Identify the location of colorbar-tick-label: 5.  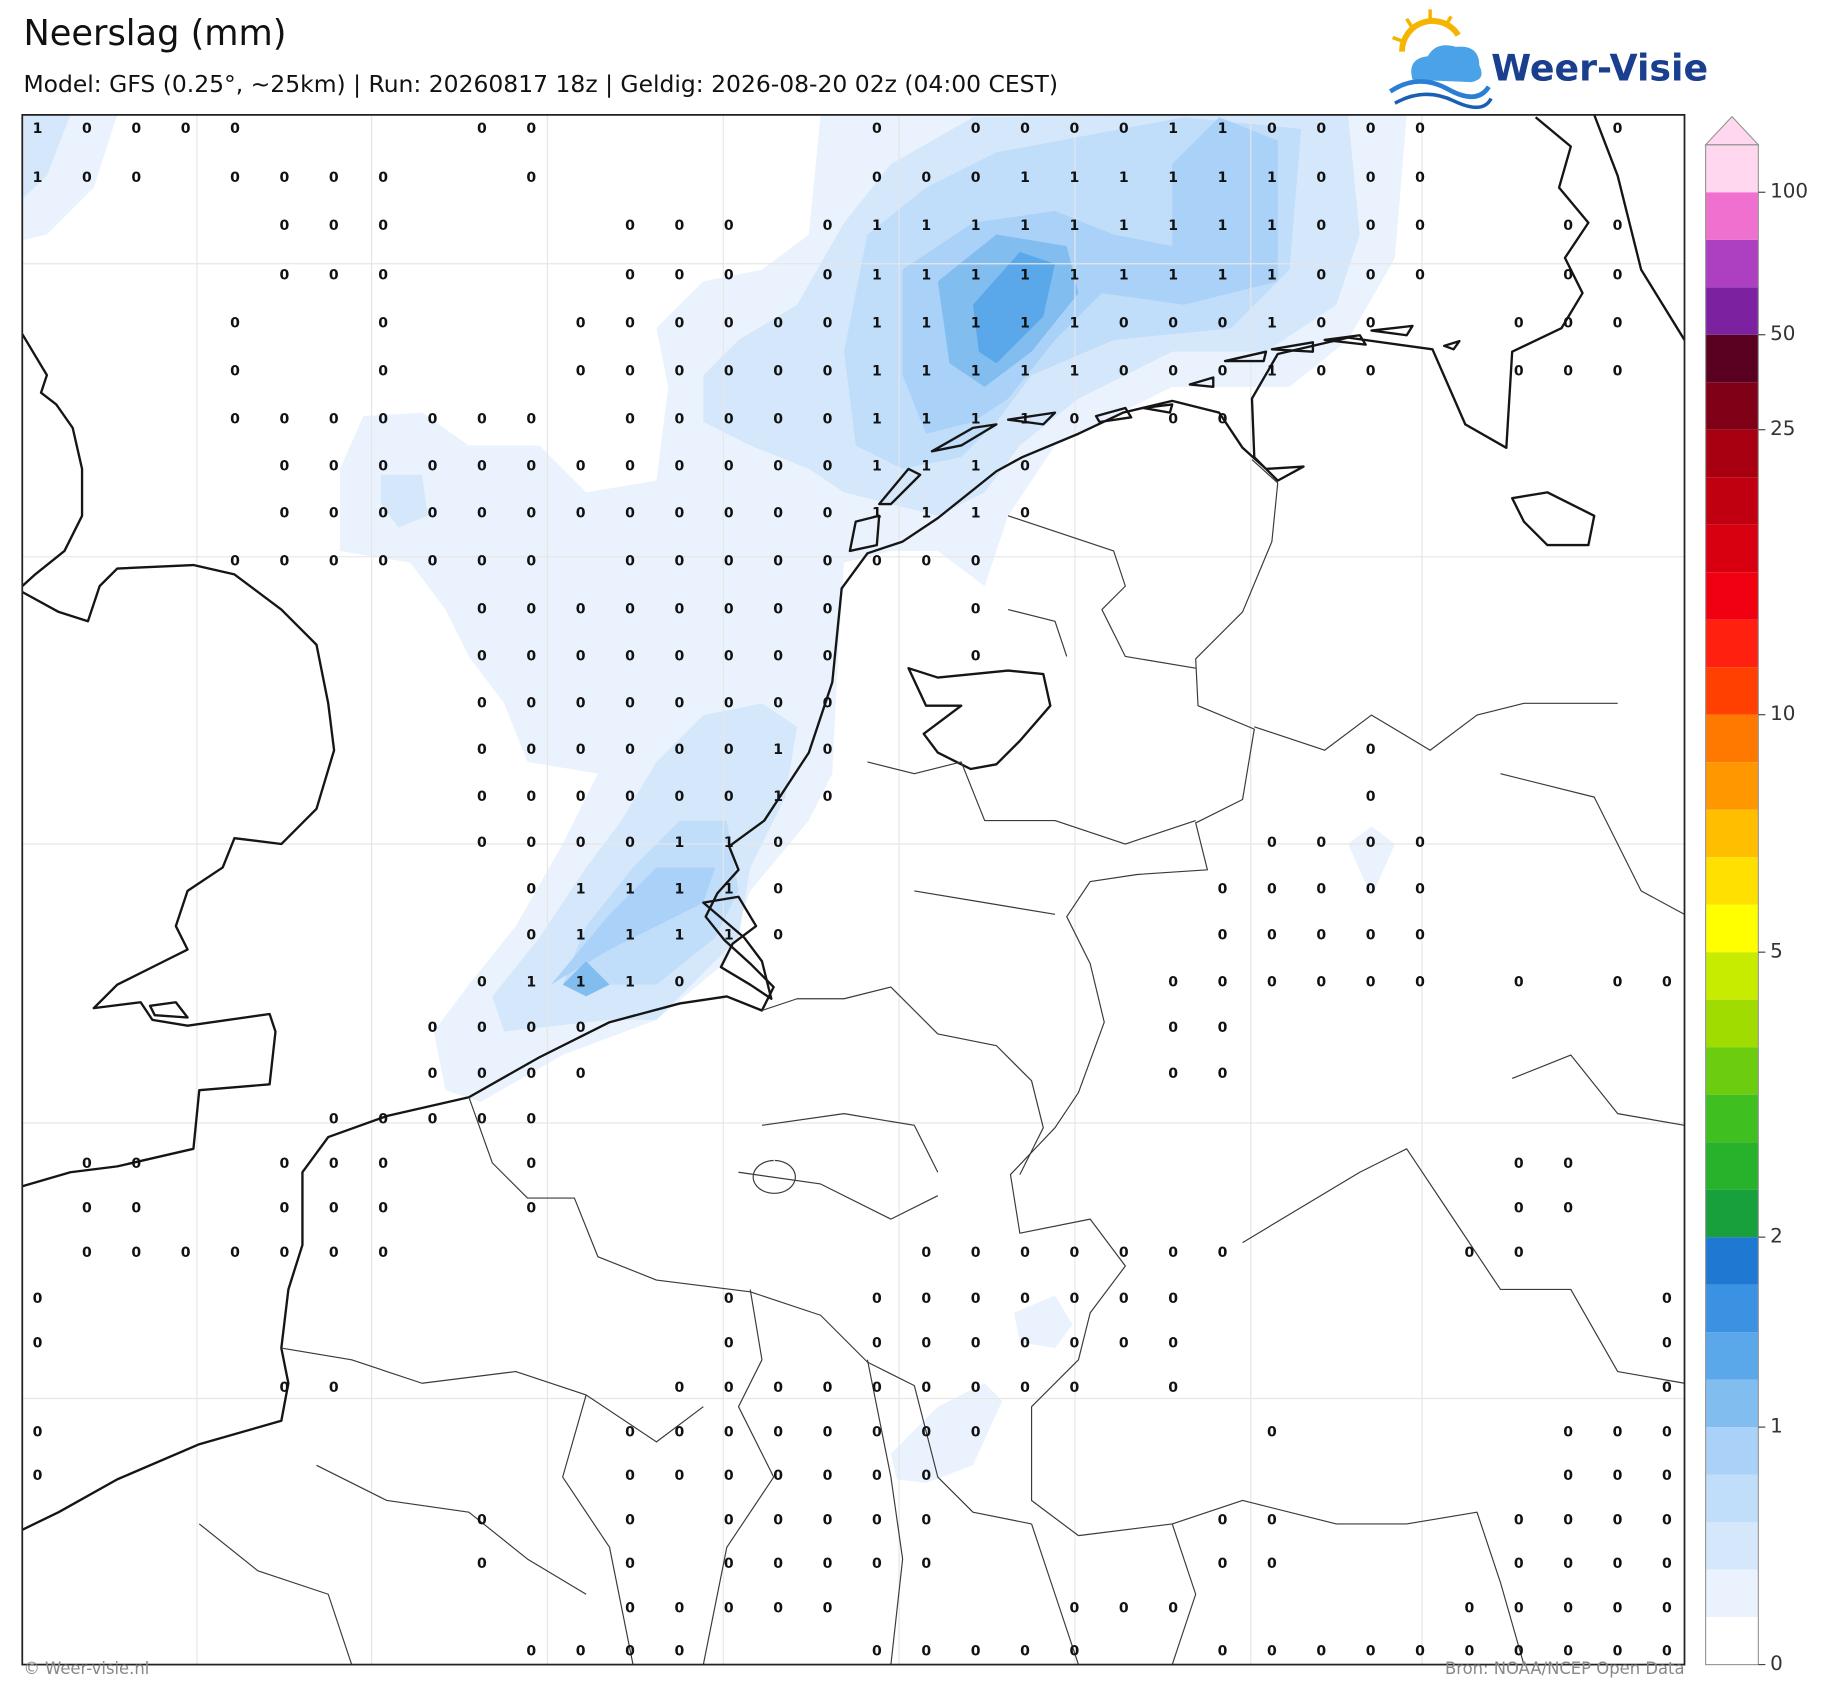
(1776, 951).